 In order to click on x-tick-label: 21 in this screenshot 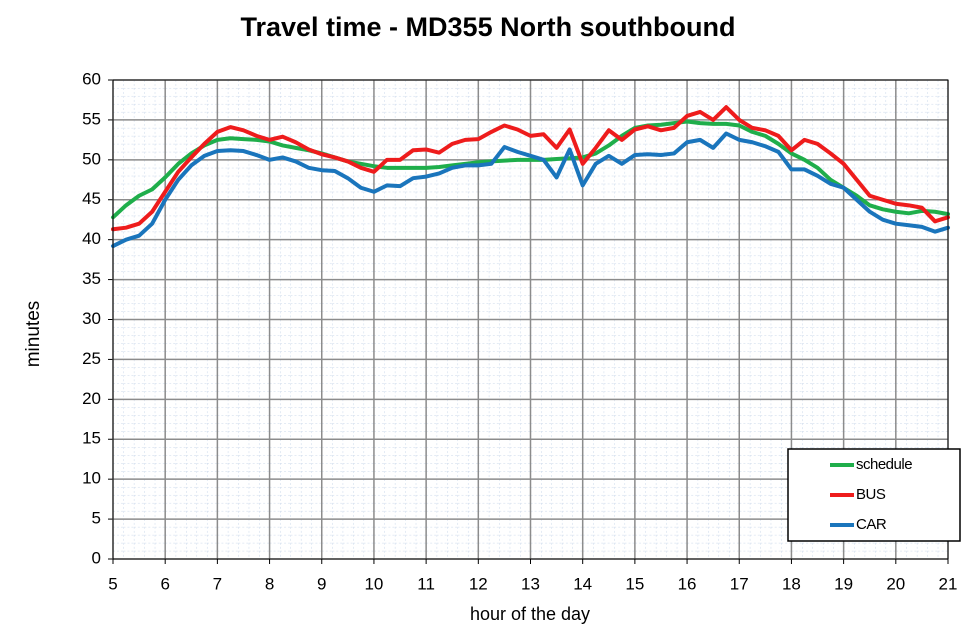, I will do `click(948, 583)`.